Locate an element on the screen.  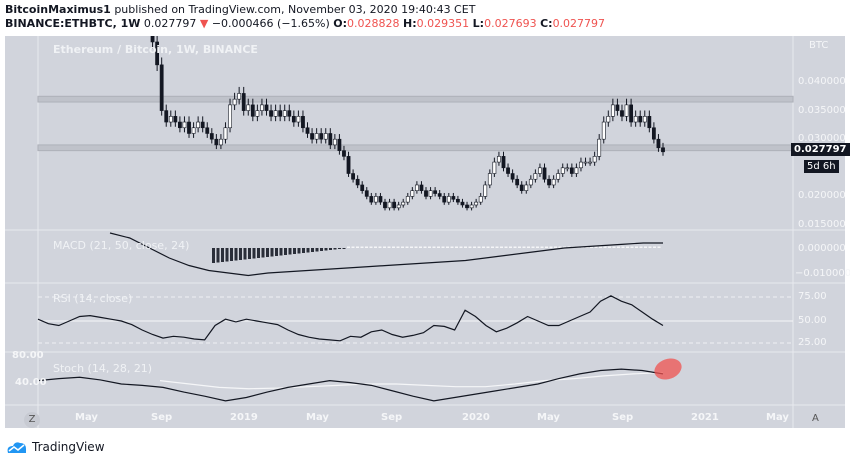
price-tick: 0.020000 is located at coordinates (822, 195).